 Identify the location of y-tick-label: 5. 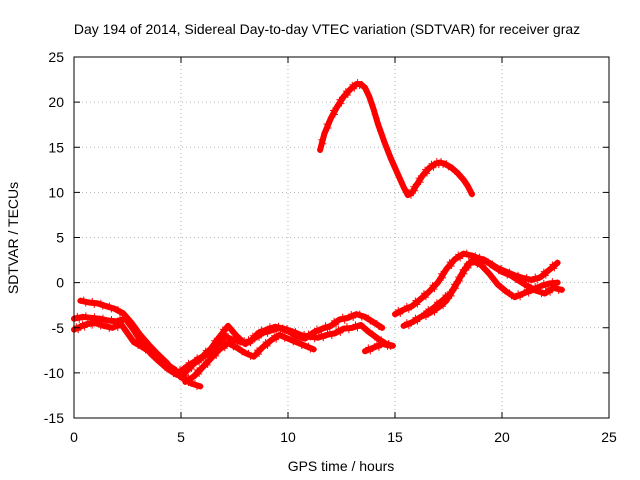
(60, 238).